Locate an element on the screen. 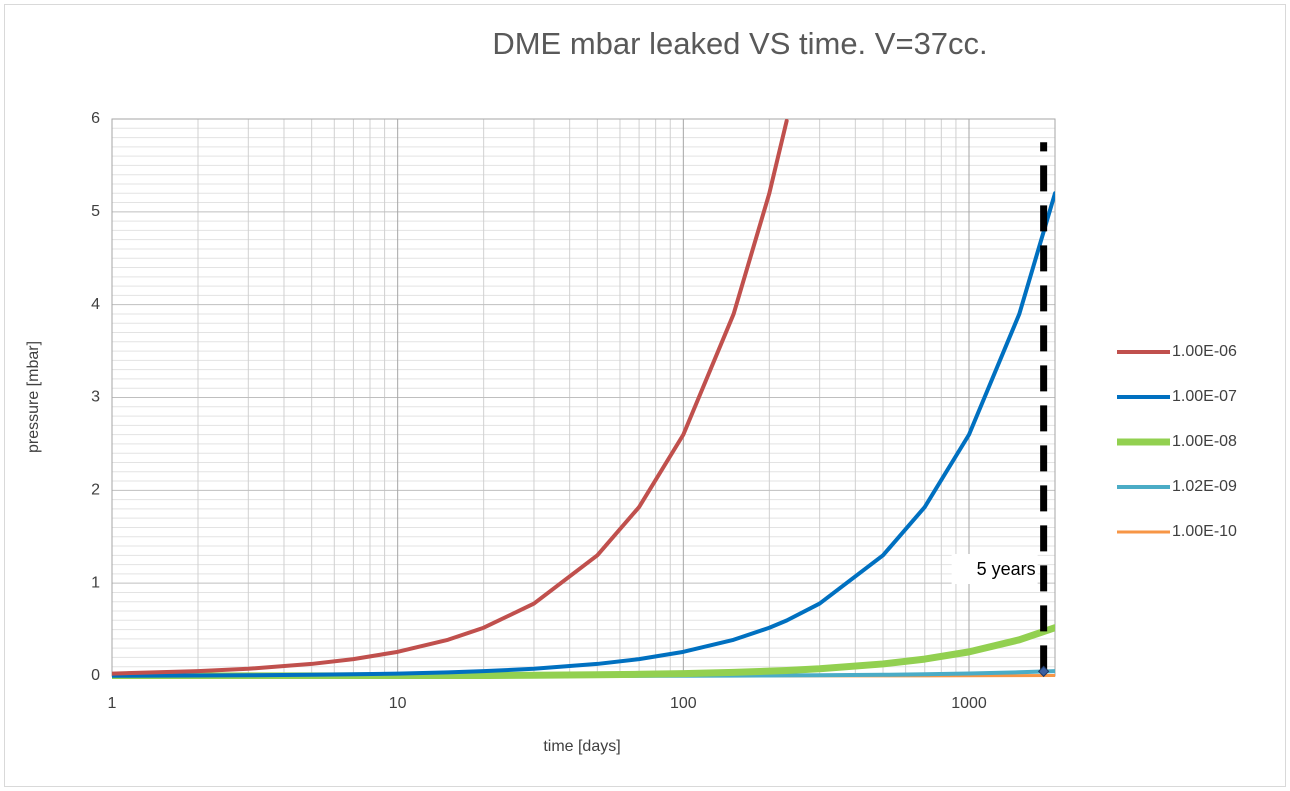  y-tick-label: 3 is located at coordinates (95, 397).